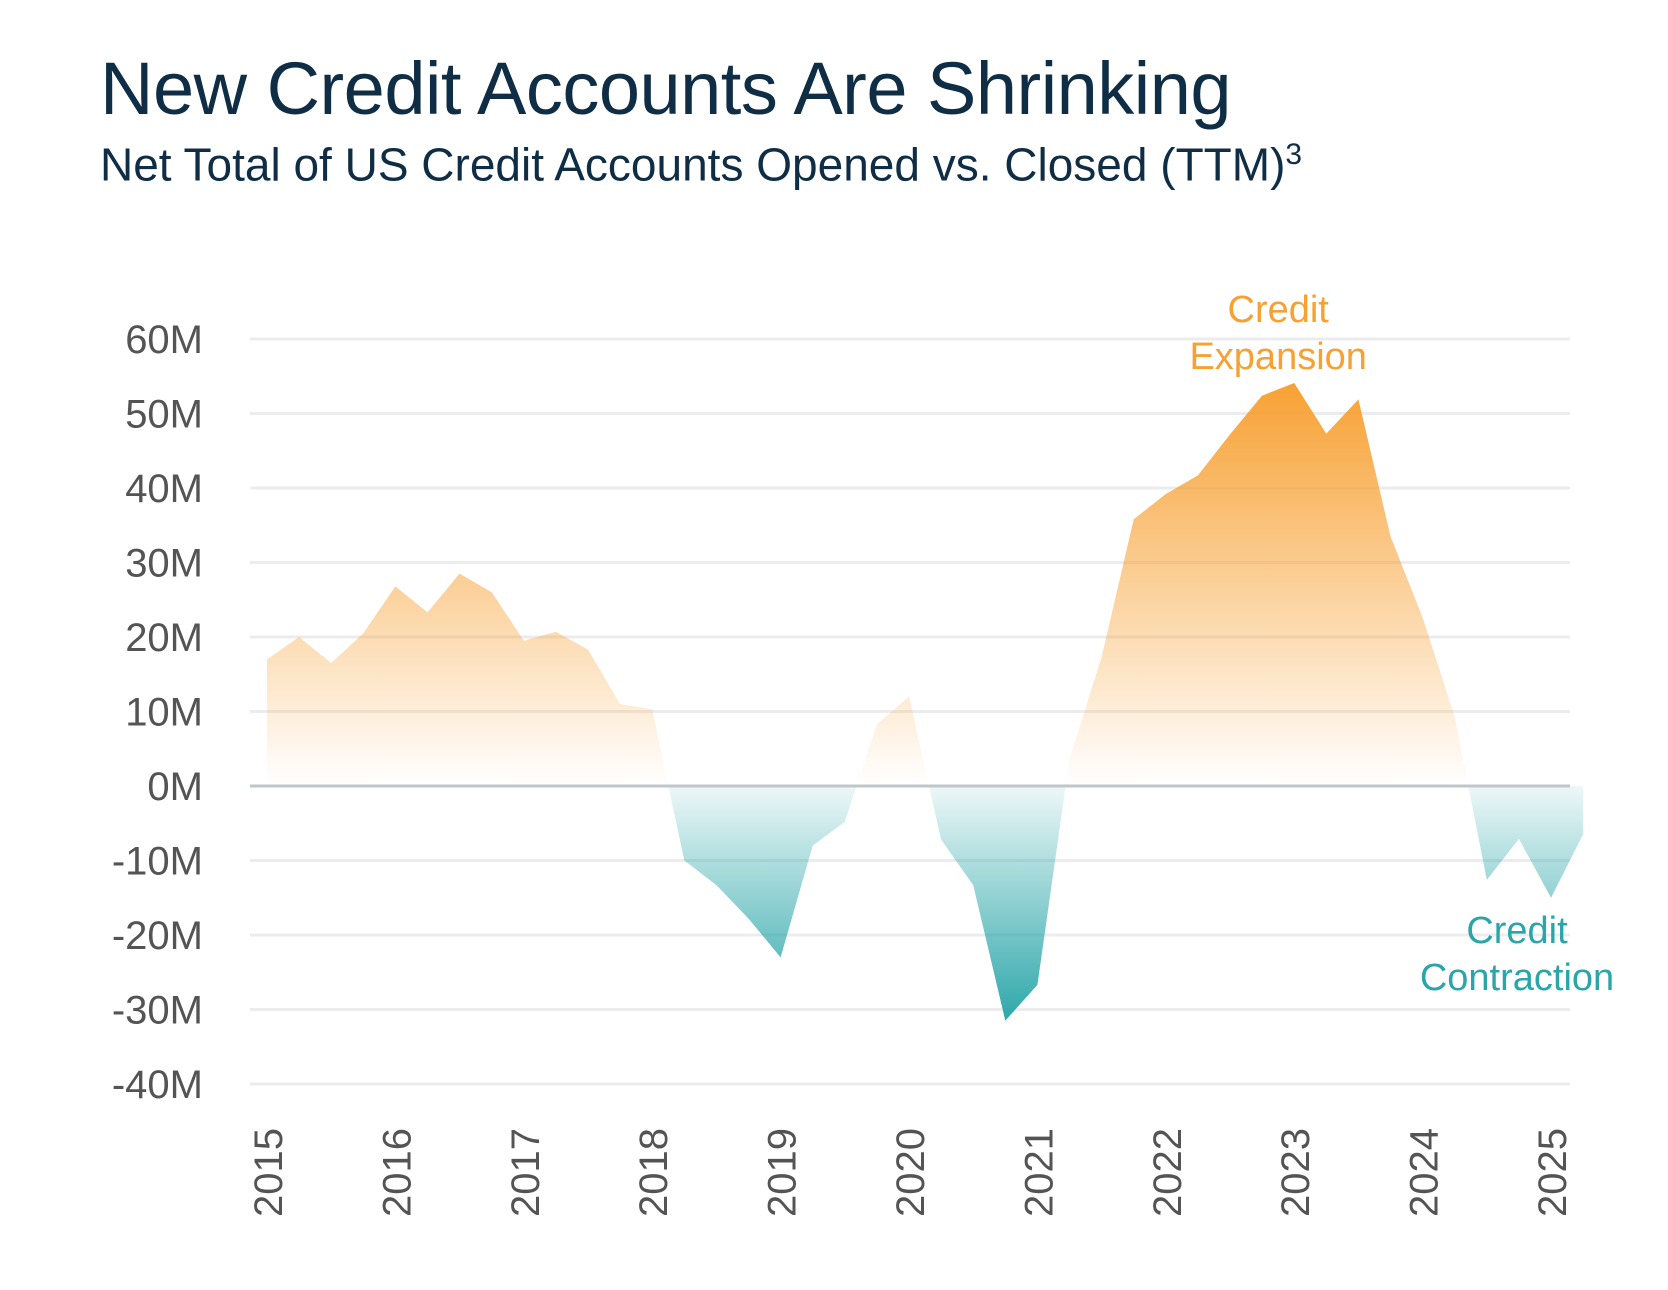 Image resolution: width=1668 pixels, height=1290 pixels. What do you see at coordinates (164, 415) in the screenshot?
I see `y-tick-label: 50M` at bounding box center [164, 415].